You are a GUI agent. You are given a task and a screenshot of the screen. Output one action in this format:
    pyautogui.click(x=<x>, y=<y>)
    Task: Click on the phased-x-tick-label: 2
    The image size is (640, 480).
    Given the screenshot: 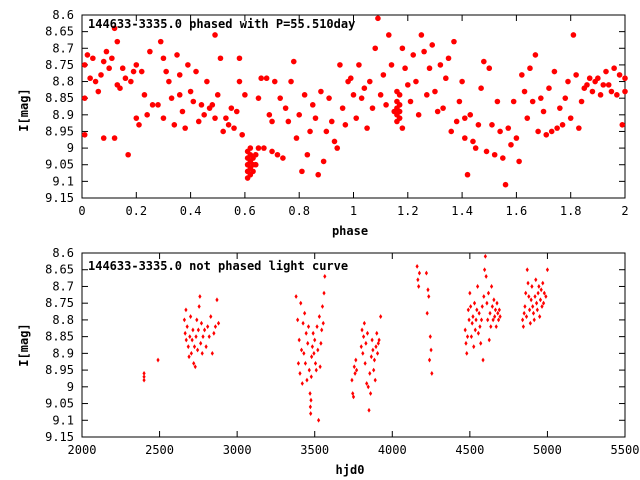 What is the action you would take?
    pyautogui.click(x=624, y=211)
    